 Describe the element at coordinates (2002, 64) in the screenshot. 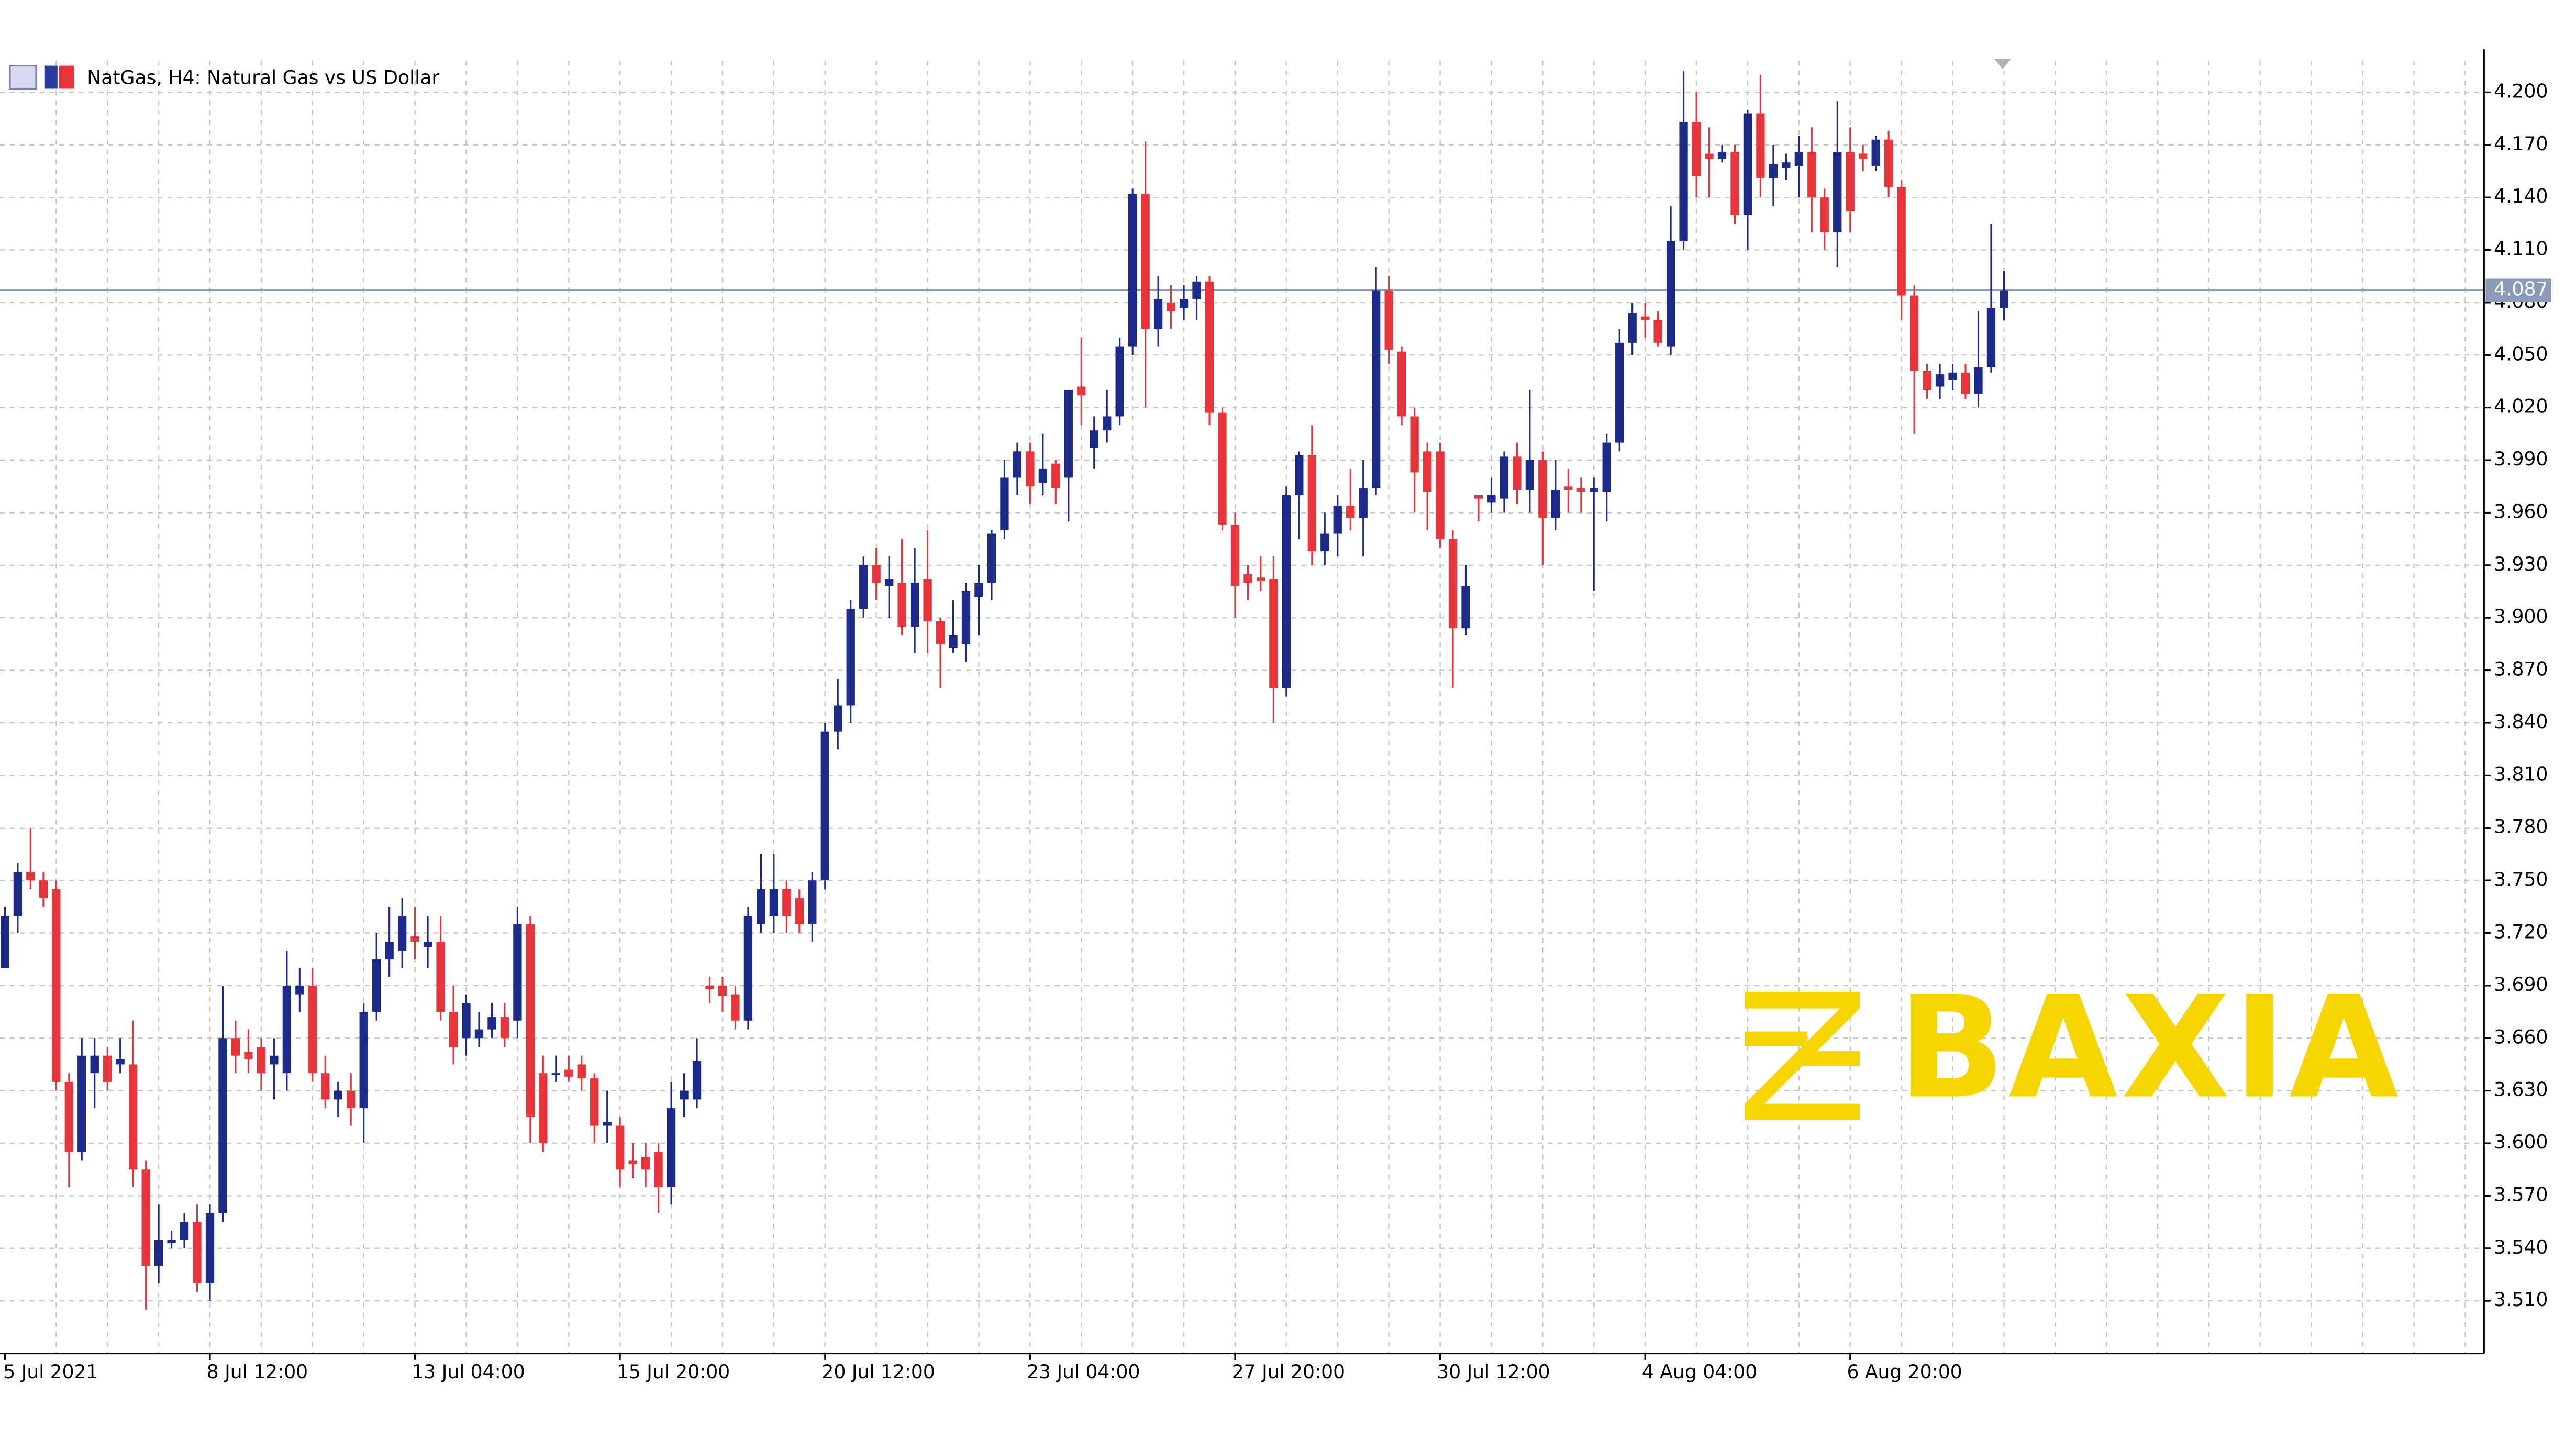

I see `shift-marker` at that location.